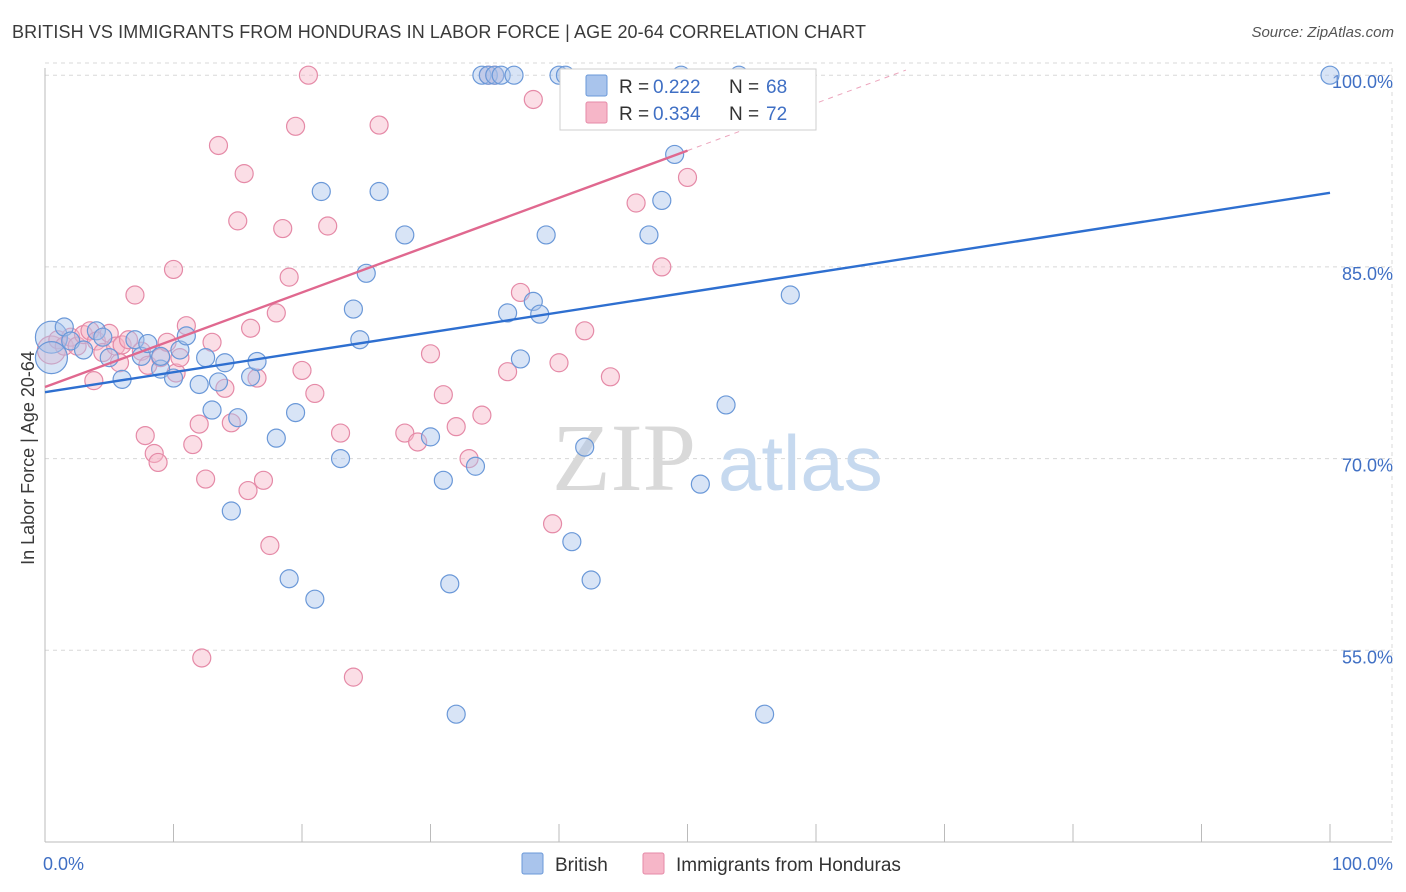 The width and height of the screenshot is (1406, 892). I want to click on honduras-trendline-extension, so click(797, 110).